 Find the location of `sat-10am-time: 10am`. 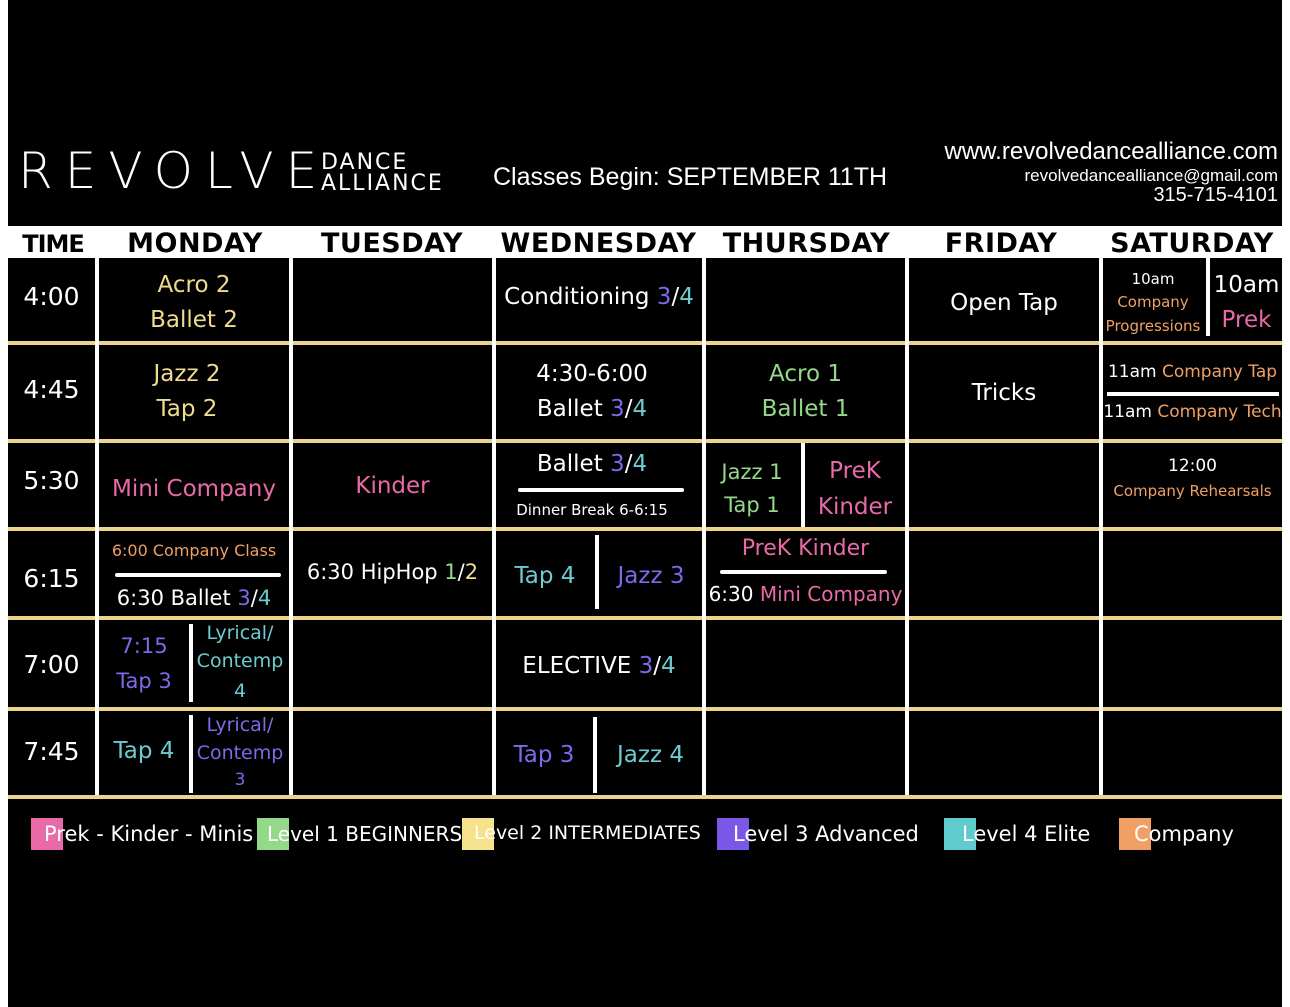

sat-10am-time: 10am is located at coordinates (1153, 279).